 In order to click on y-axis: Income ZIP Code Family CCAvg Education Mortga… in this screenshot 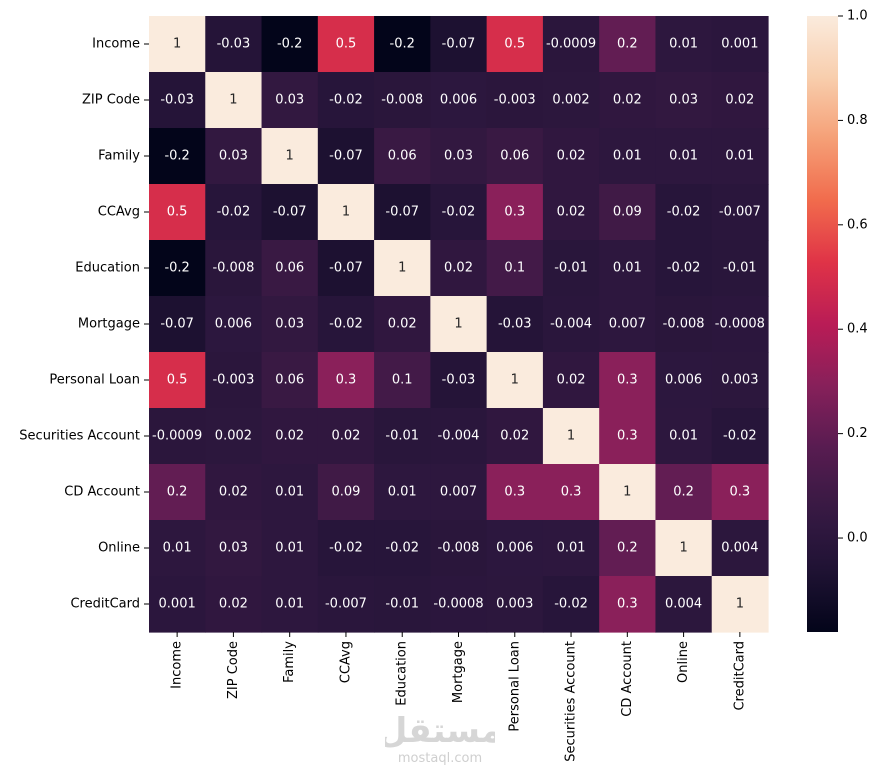, I will do `click(84, 324)`.